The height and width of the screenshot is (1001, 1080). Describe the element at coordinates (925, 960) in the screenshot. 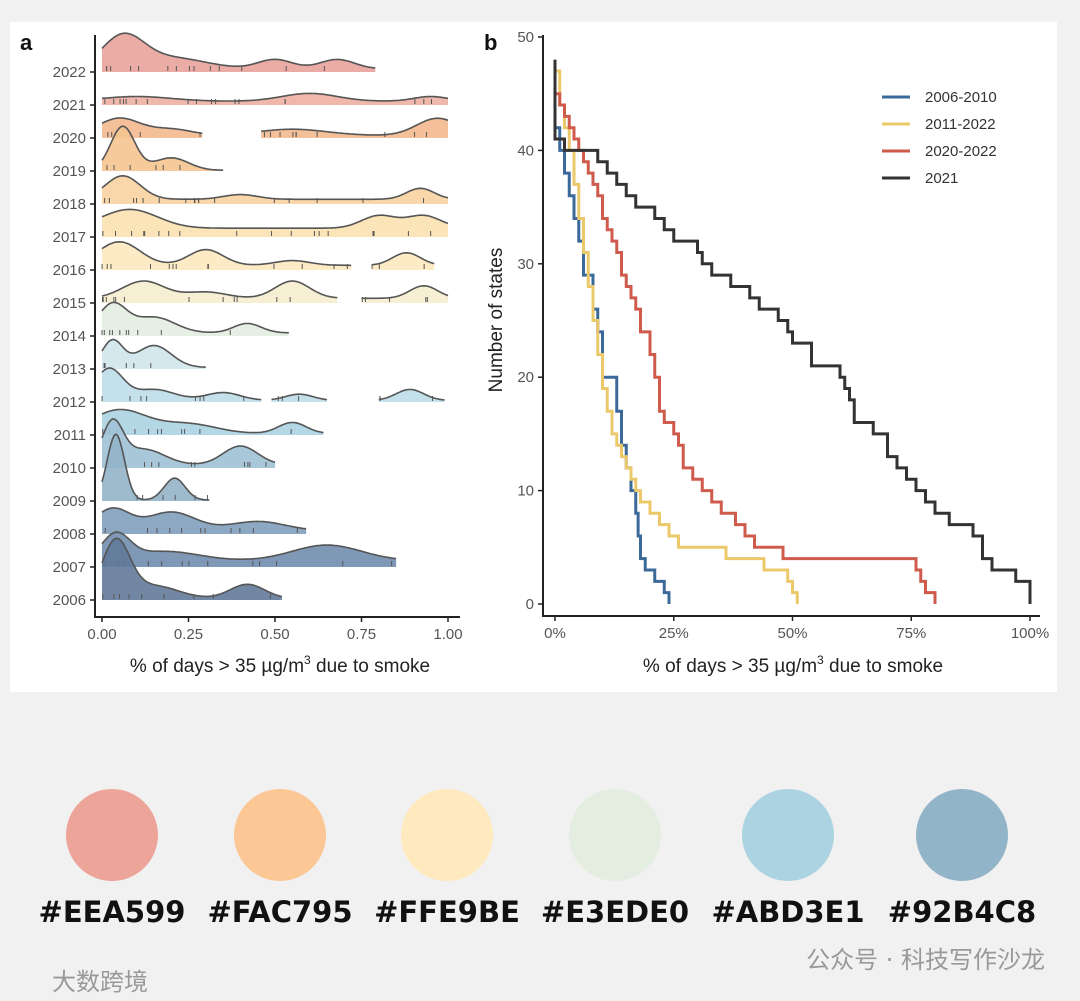

I see `watermark-right: 公众号 · 科技写作沙龙` at that location.